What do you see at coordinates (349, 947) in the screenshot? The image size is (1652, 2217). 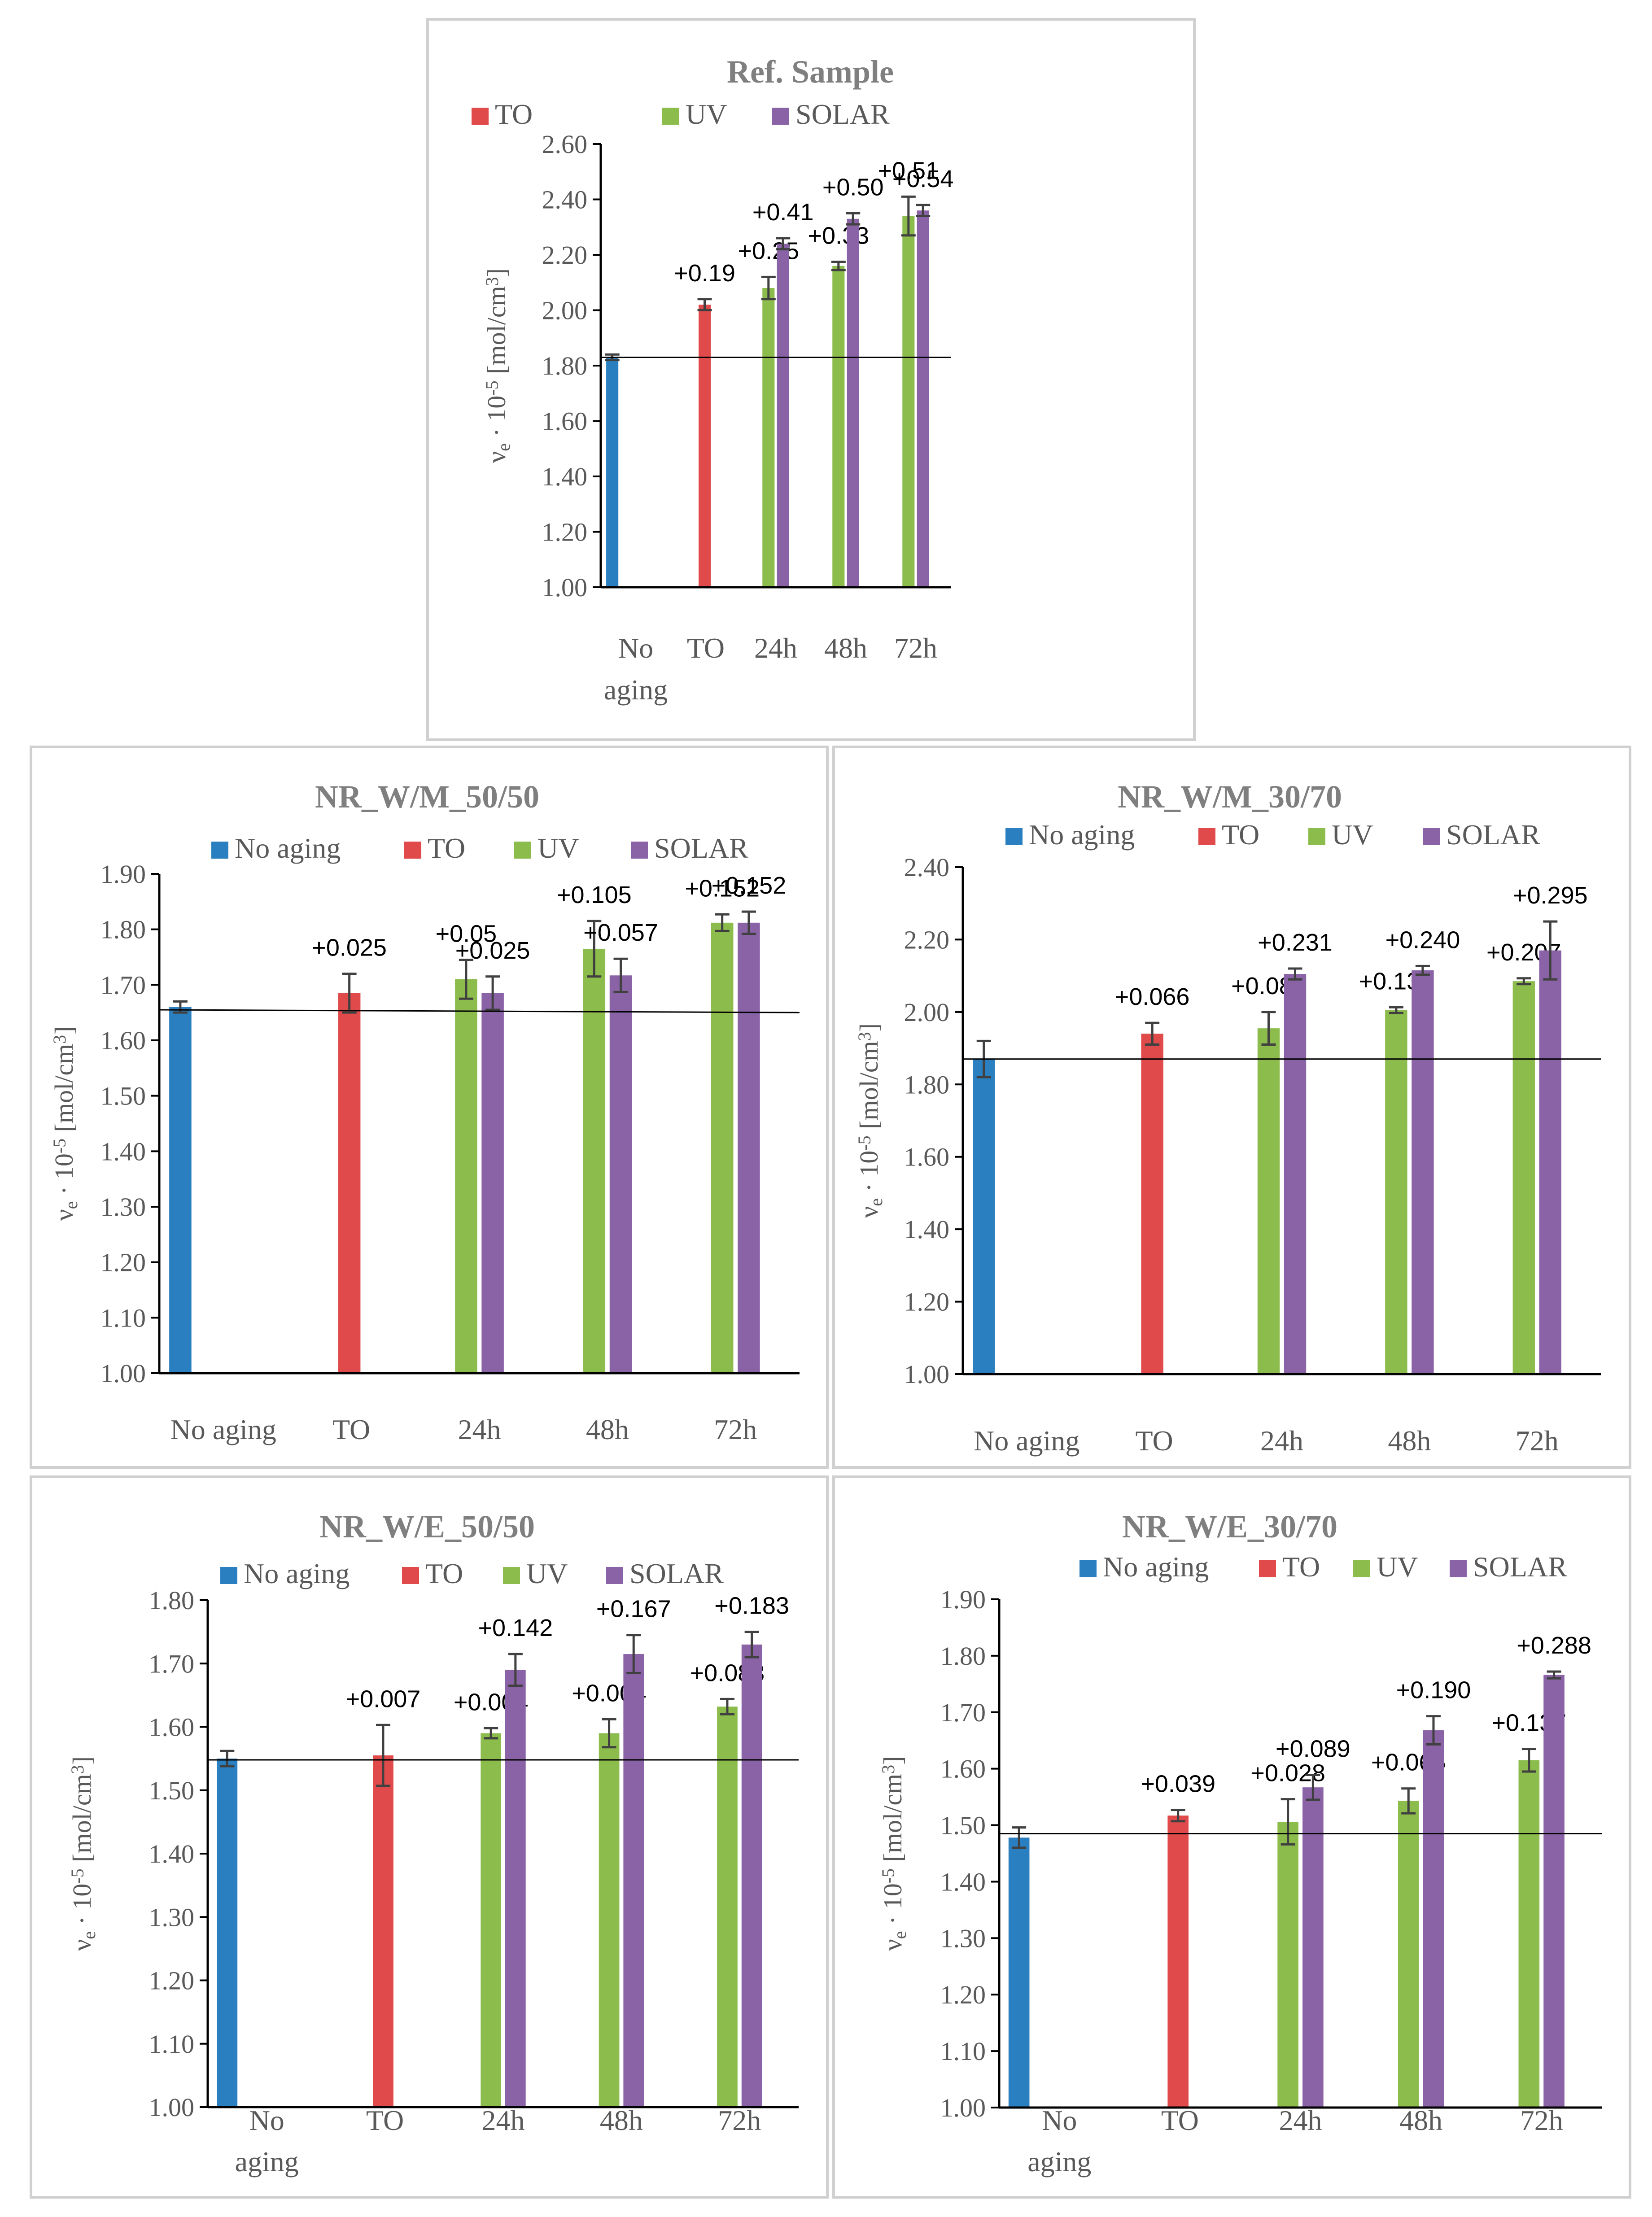 I see `data-label: +0.025` at bounding box center [349, 947].